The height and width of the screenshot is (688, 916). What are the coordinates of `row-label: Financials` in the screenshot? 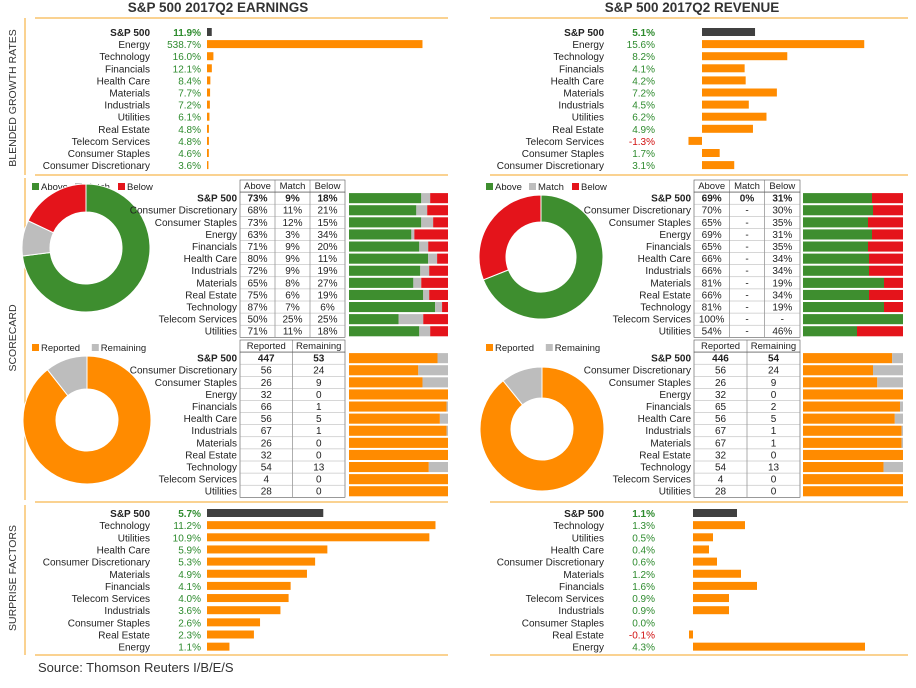 It's located at (214, 407).